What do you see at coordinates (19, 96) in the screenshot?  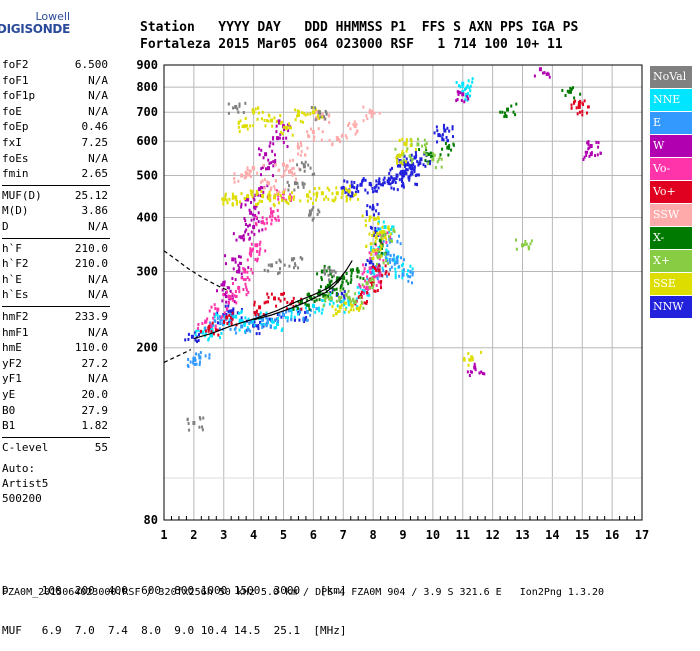 I see `param-name: foF1p` at bounding box center [19, 96].